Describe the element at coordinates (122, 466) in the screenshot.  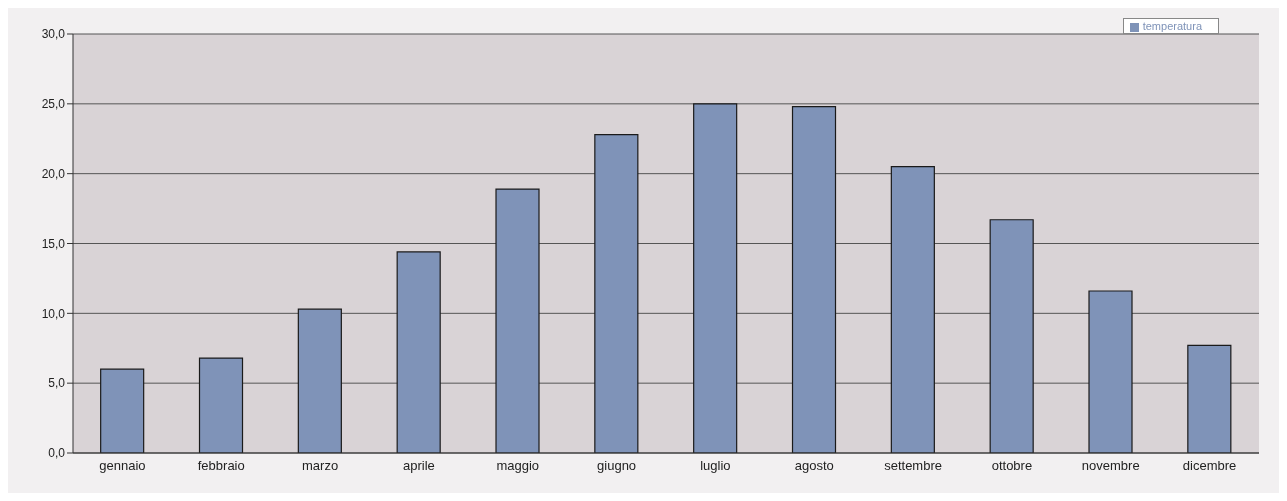
I see `x-tick-label: gennaio` at that location.